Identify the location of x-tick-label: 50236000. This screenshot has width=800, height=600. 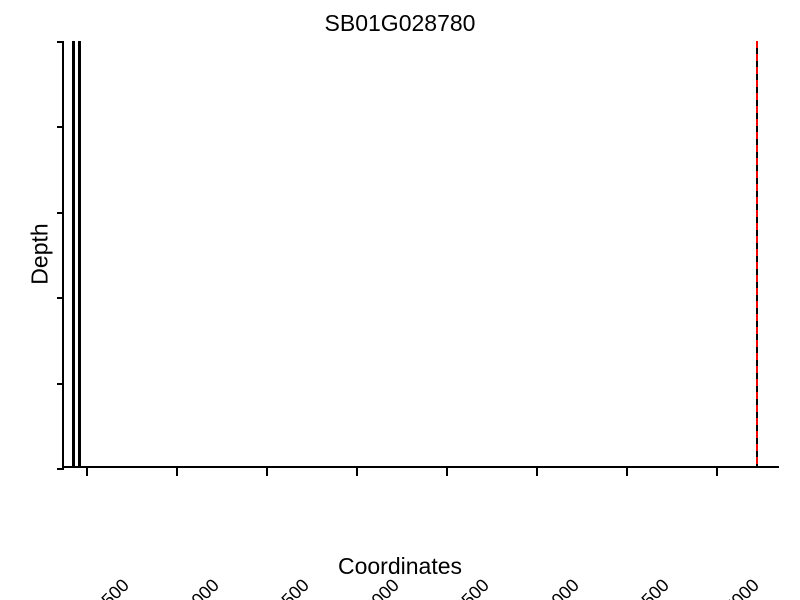
(547, 587).